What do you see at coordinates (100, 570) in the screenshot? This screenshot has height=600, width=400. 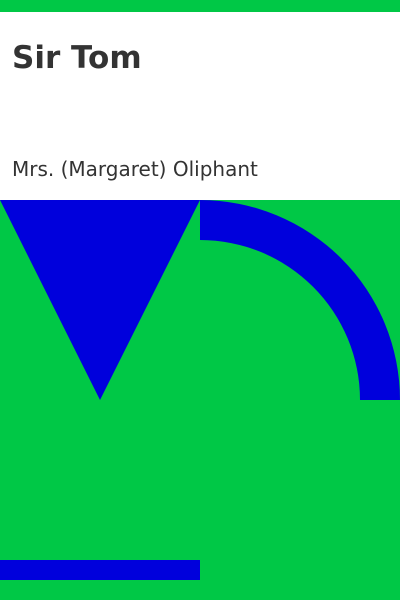 I see `bottom-bar-shape` at bounding box center [100, 570].